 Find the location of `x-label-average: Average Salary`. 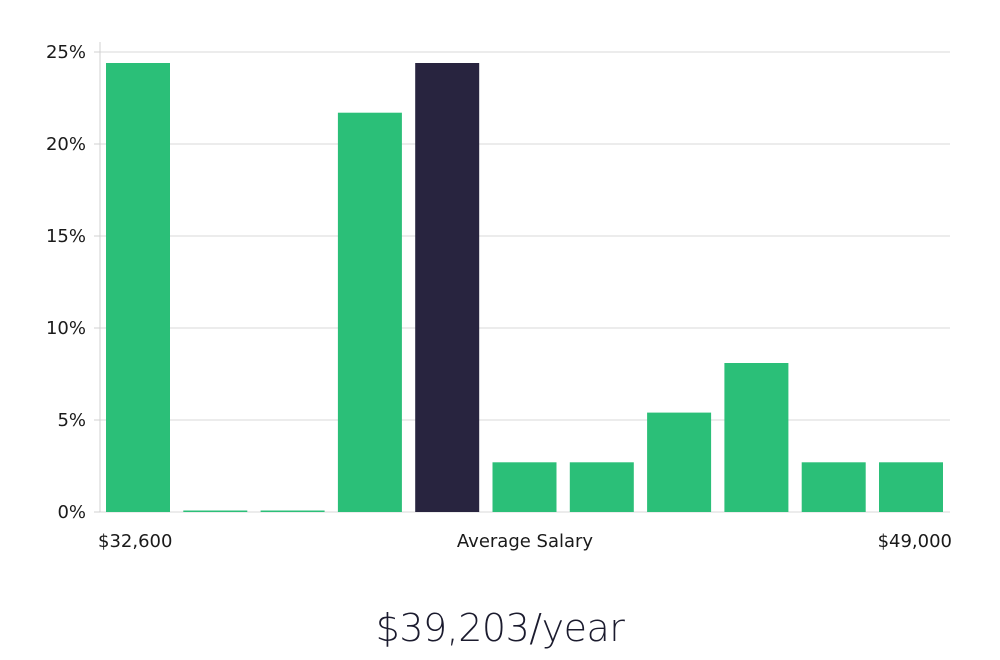

x-label-average: Average Salary is located at coordinates (525, 541).